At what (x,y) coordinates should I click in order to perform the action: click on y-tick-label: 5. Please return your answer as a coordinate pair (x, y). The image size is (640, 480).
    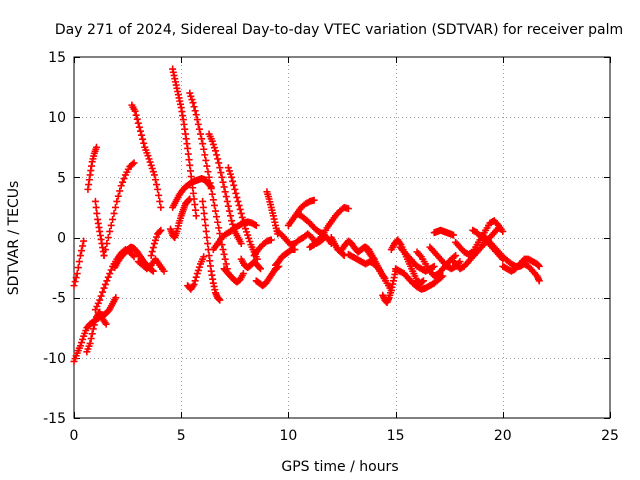
    Looking at the image, I should click on (61, 178).